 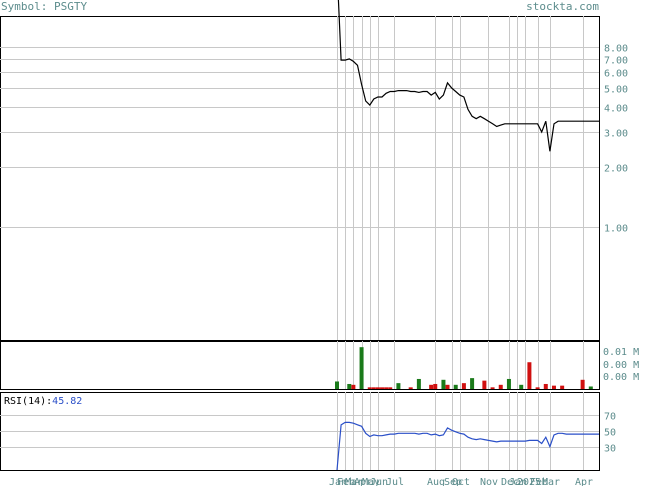 What do you see at coordinates (468, 76) in the screenshot?
I see `price-line` at bounding box center [468, 76].